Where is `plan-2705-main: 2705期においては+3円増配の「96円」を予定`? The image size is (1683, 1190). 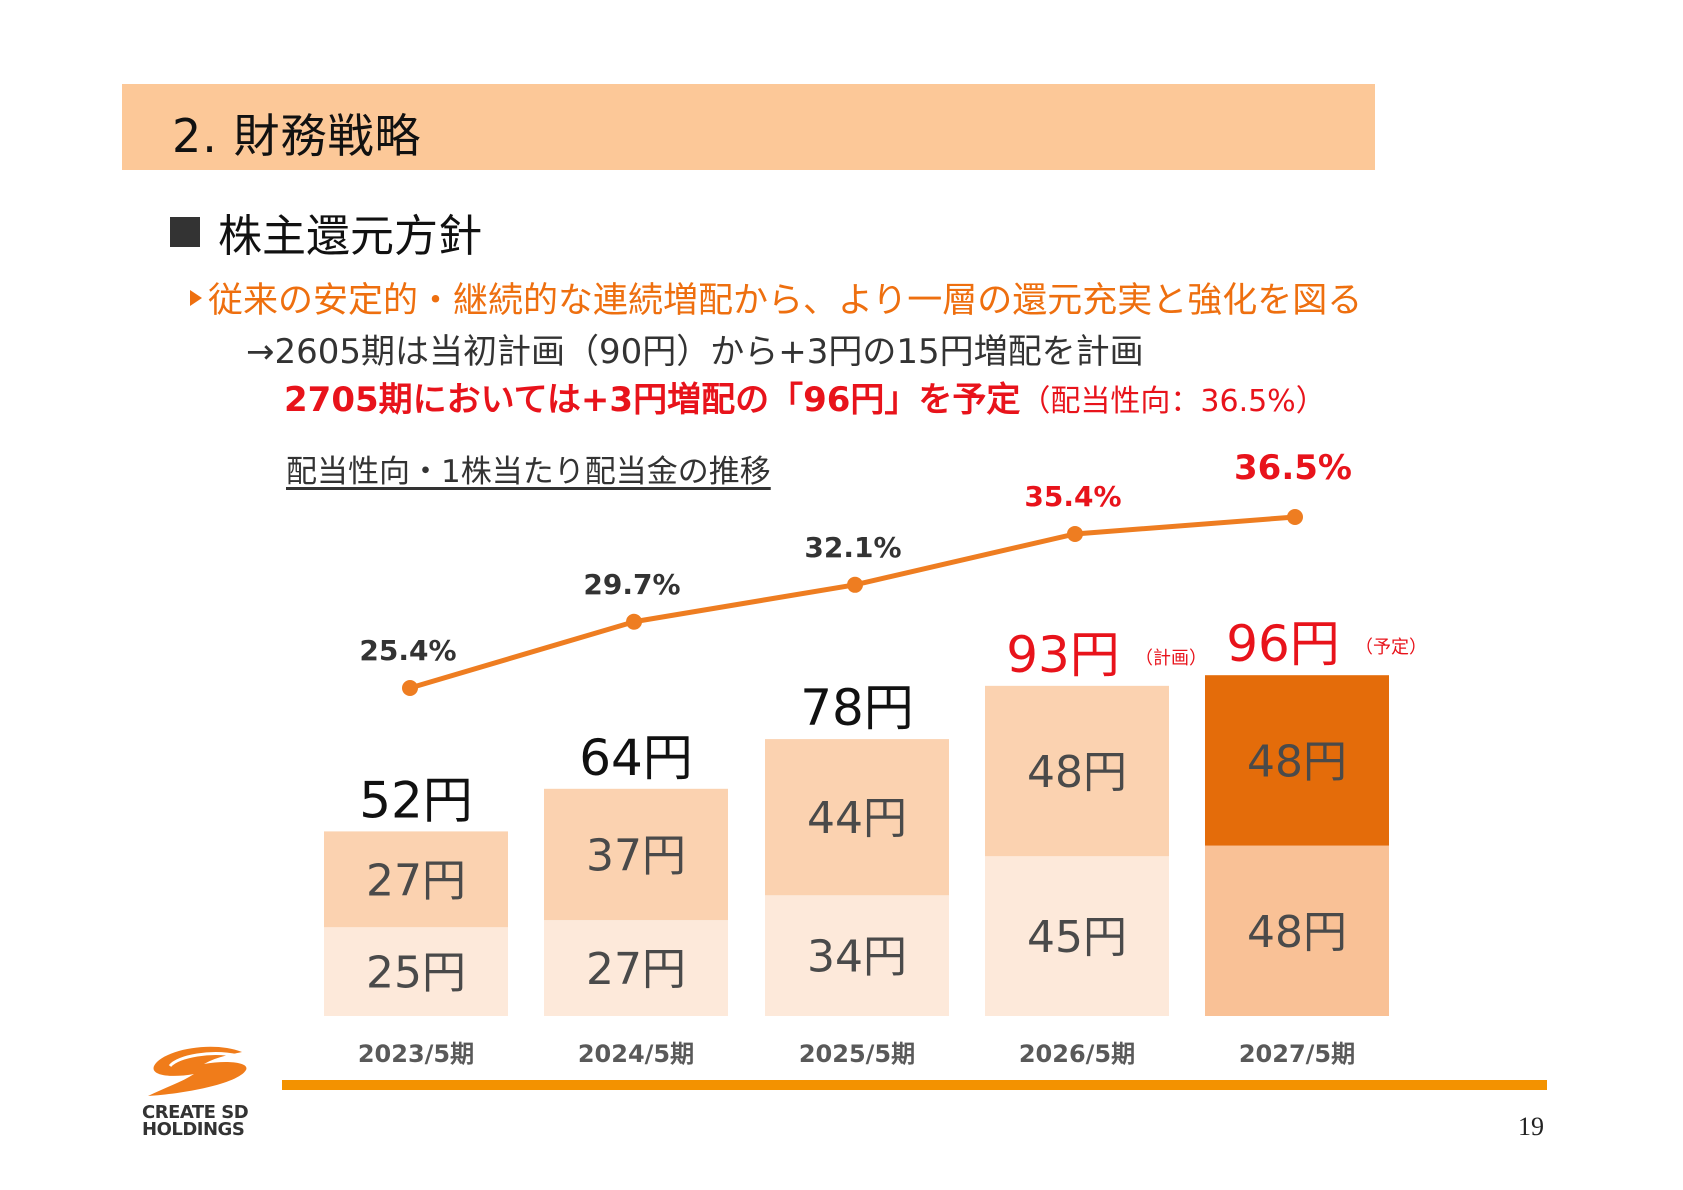
plan-2705-main: 2705期においては+3円増配の「96円」を予定 is located at coordinates (652, 400).